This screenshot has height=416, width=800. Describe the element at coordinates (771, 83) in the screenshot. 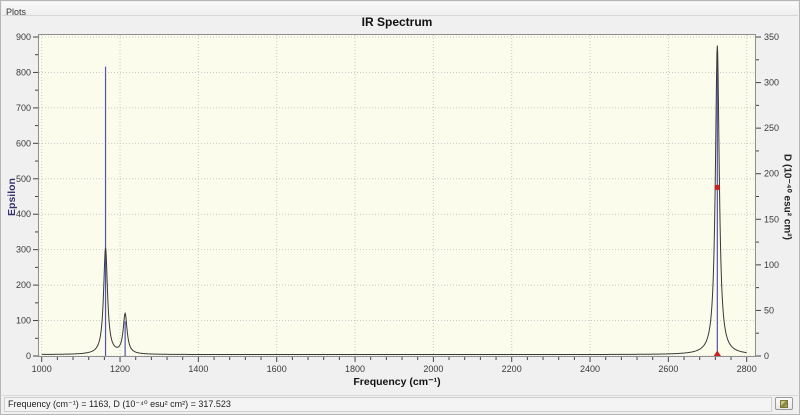

I see `right-tick-label: 300` at that location.